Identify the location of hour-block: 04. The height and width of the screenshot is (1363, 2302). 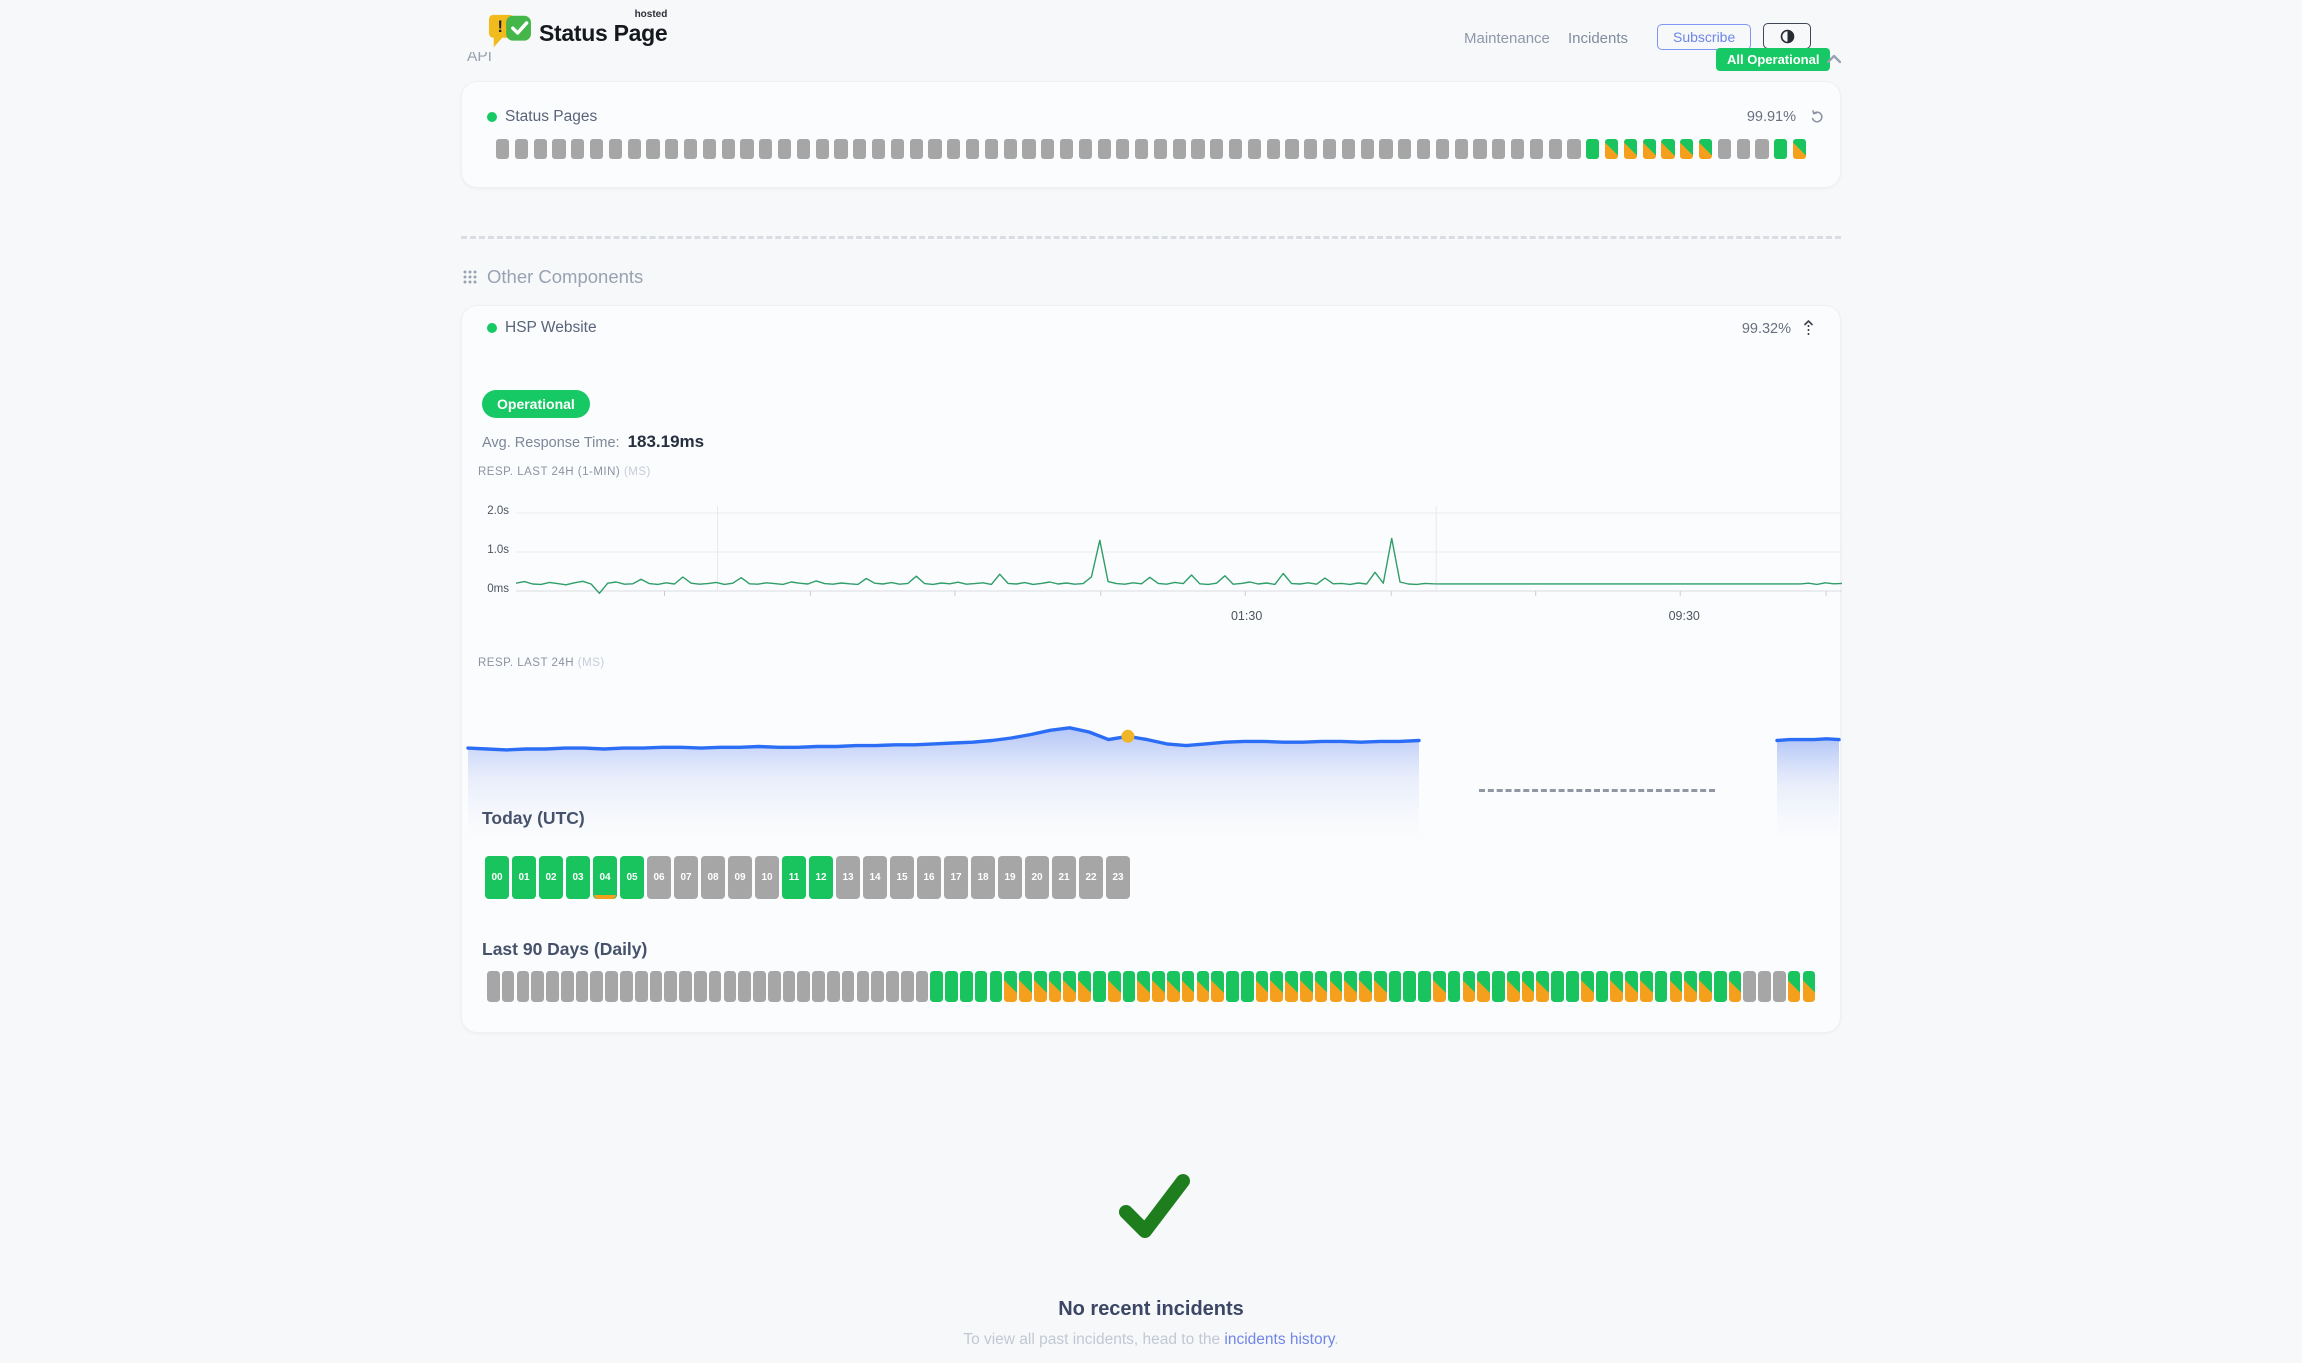
(605, 877).